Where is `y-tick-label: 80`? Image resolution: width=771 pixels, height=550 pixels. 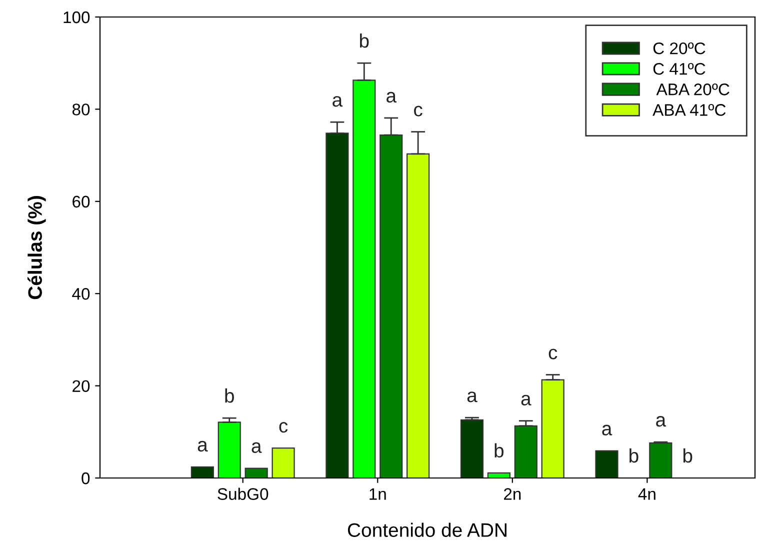
y-tick-label: 80 is located at coordinates (81, 110).